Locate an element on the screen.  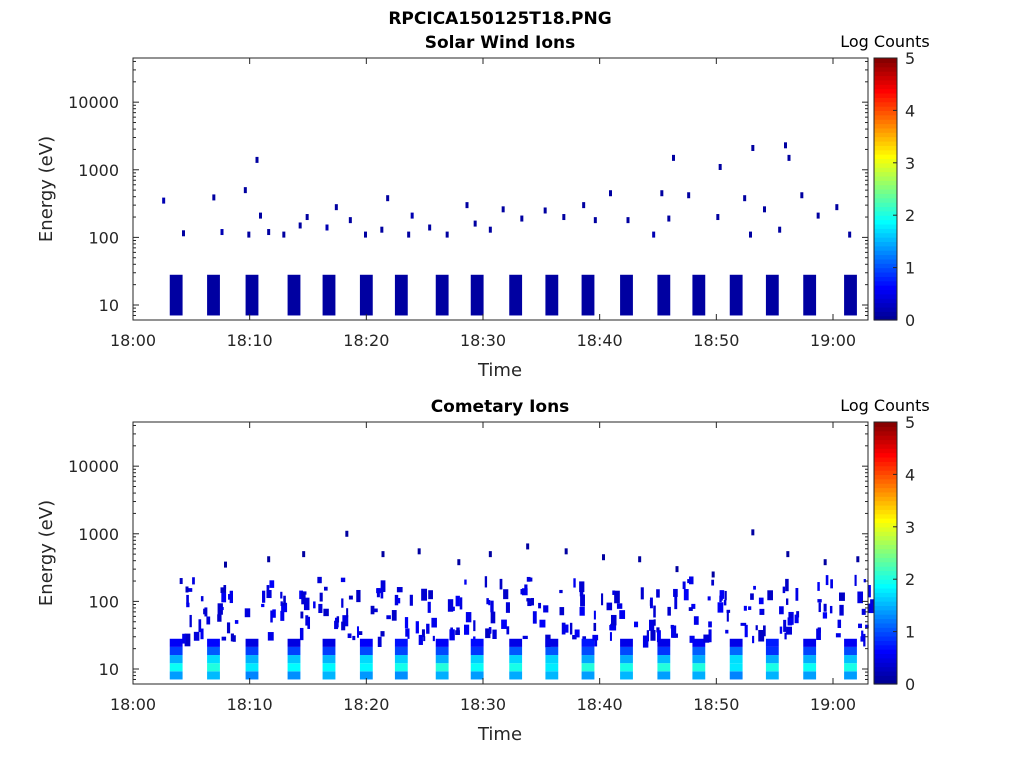
cometary-colorbar-tick-label: 5 is located at coordinates (910, 422).